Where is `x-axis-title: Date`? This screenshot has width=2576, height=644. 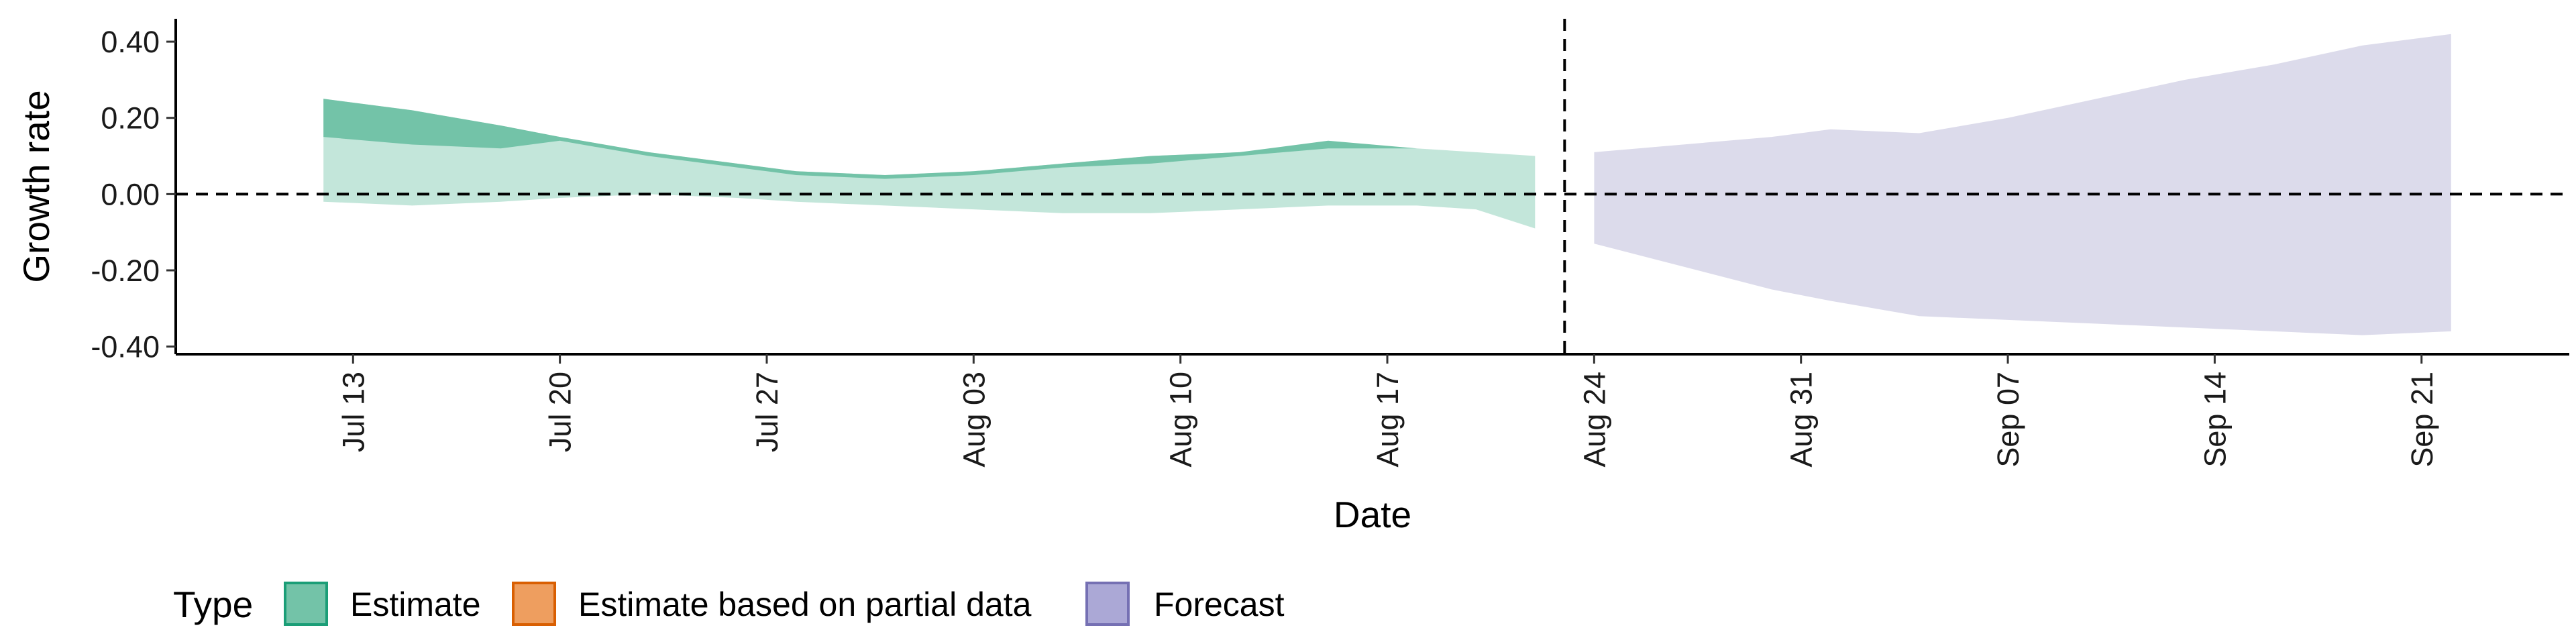 x-axis-title: Date is located at coordinates (1372, 514).